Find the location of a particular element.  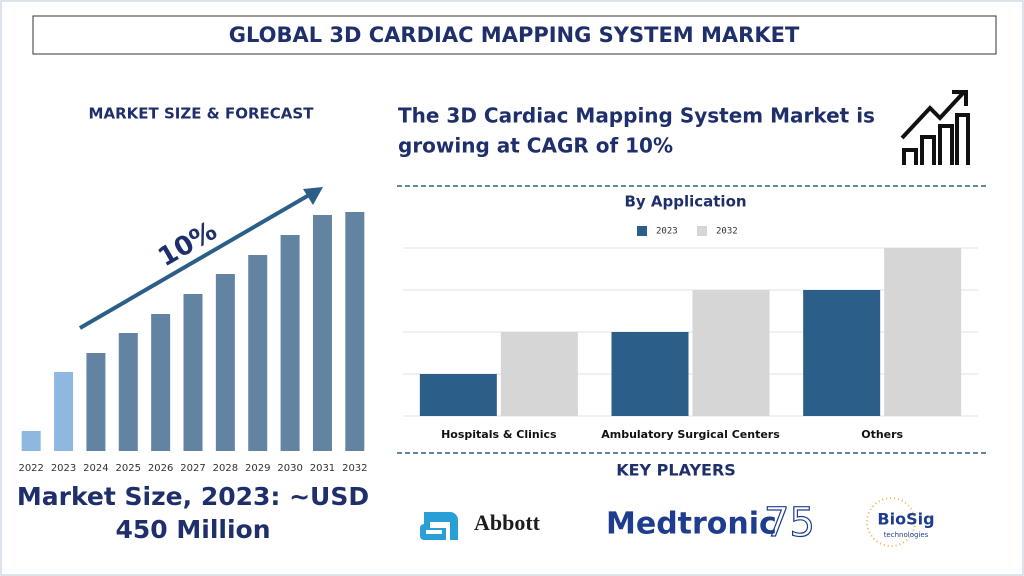

page-title: GLOBAL 3D CARDIAC MAPPING SYSTEM MARKET is located at coordinates (514, 35).